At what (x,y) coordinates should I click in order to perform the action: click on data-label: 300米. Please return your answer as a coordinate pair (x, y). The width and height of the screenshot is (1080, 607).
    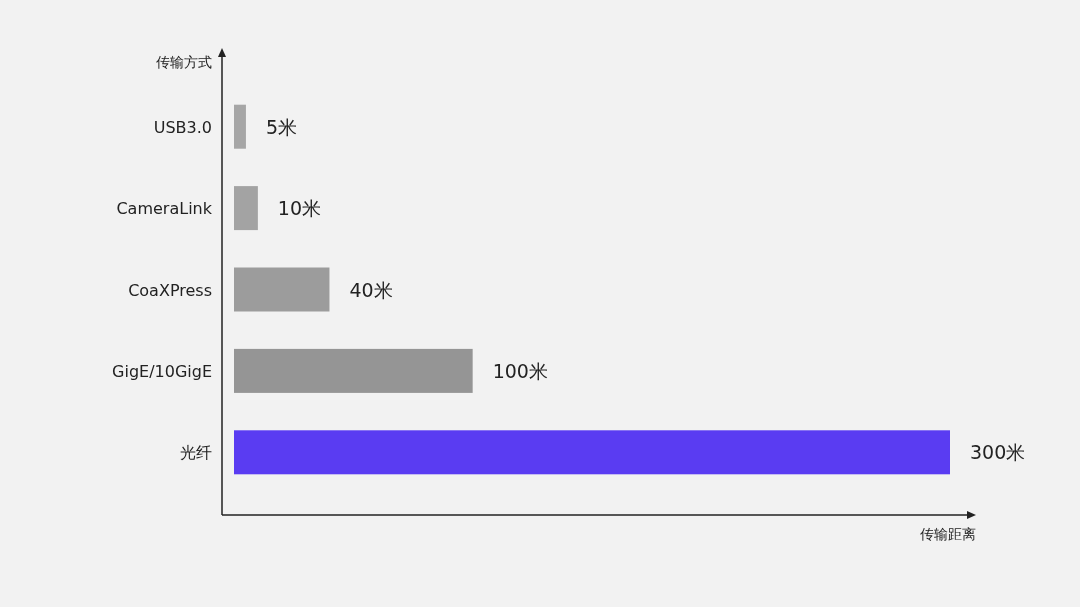
    Looking at the image, I should click on (998, 452).